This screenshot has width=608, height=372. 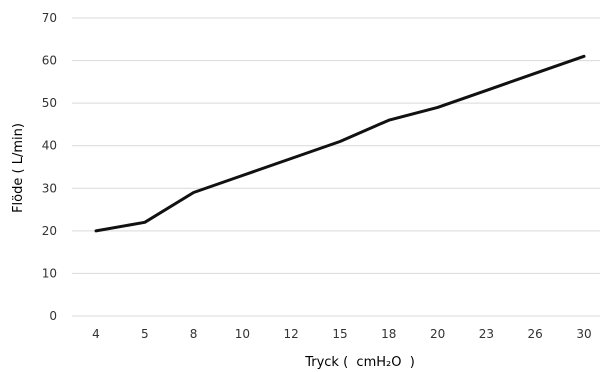 What do you see at coordinates (486, 334) in the screenshot?
I see `x-tick-label: 23` at bounding box center [486, 334].